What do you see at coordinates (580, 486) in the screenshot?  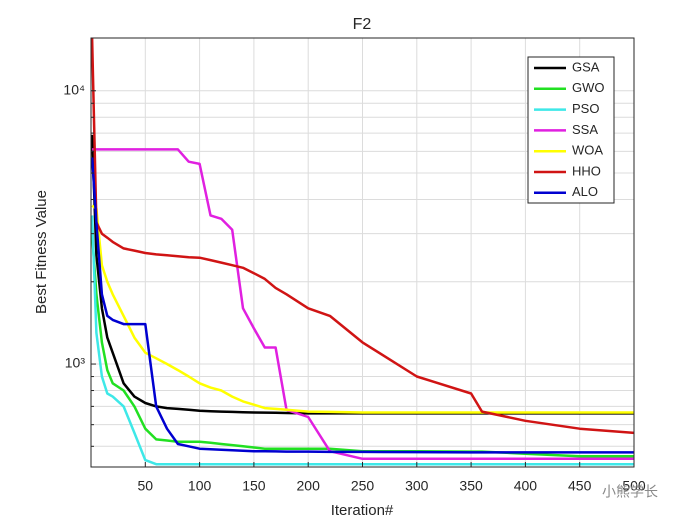 I see `x-tick-label: 450` at bounding box center [580, 486].